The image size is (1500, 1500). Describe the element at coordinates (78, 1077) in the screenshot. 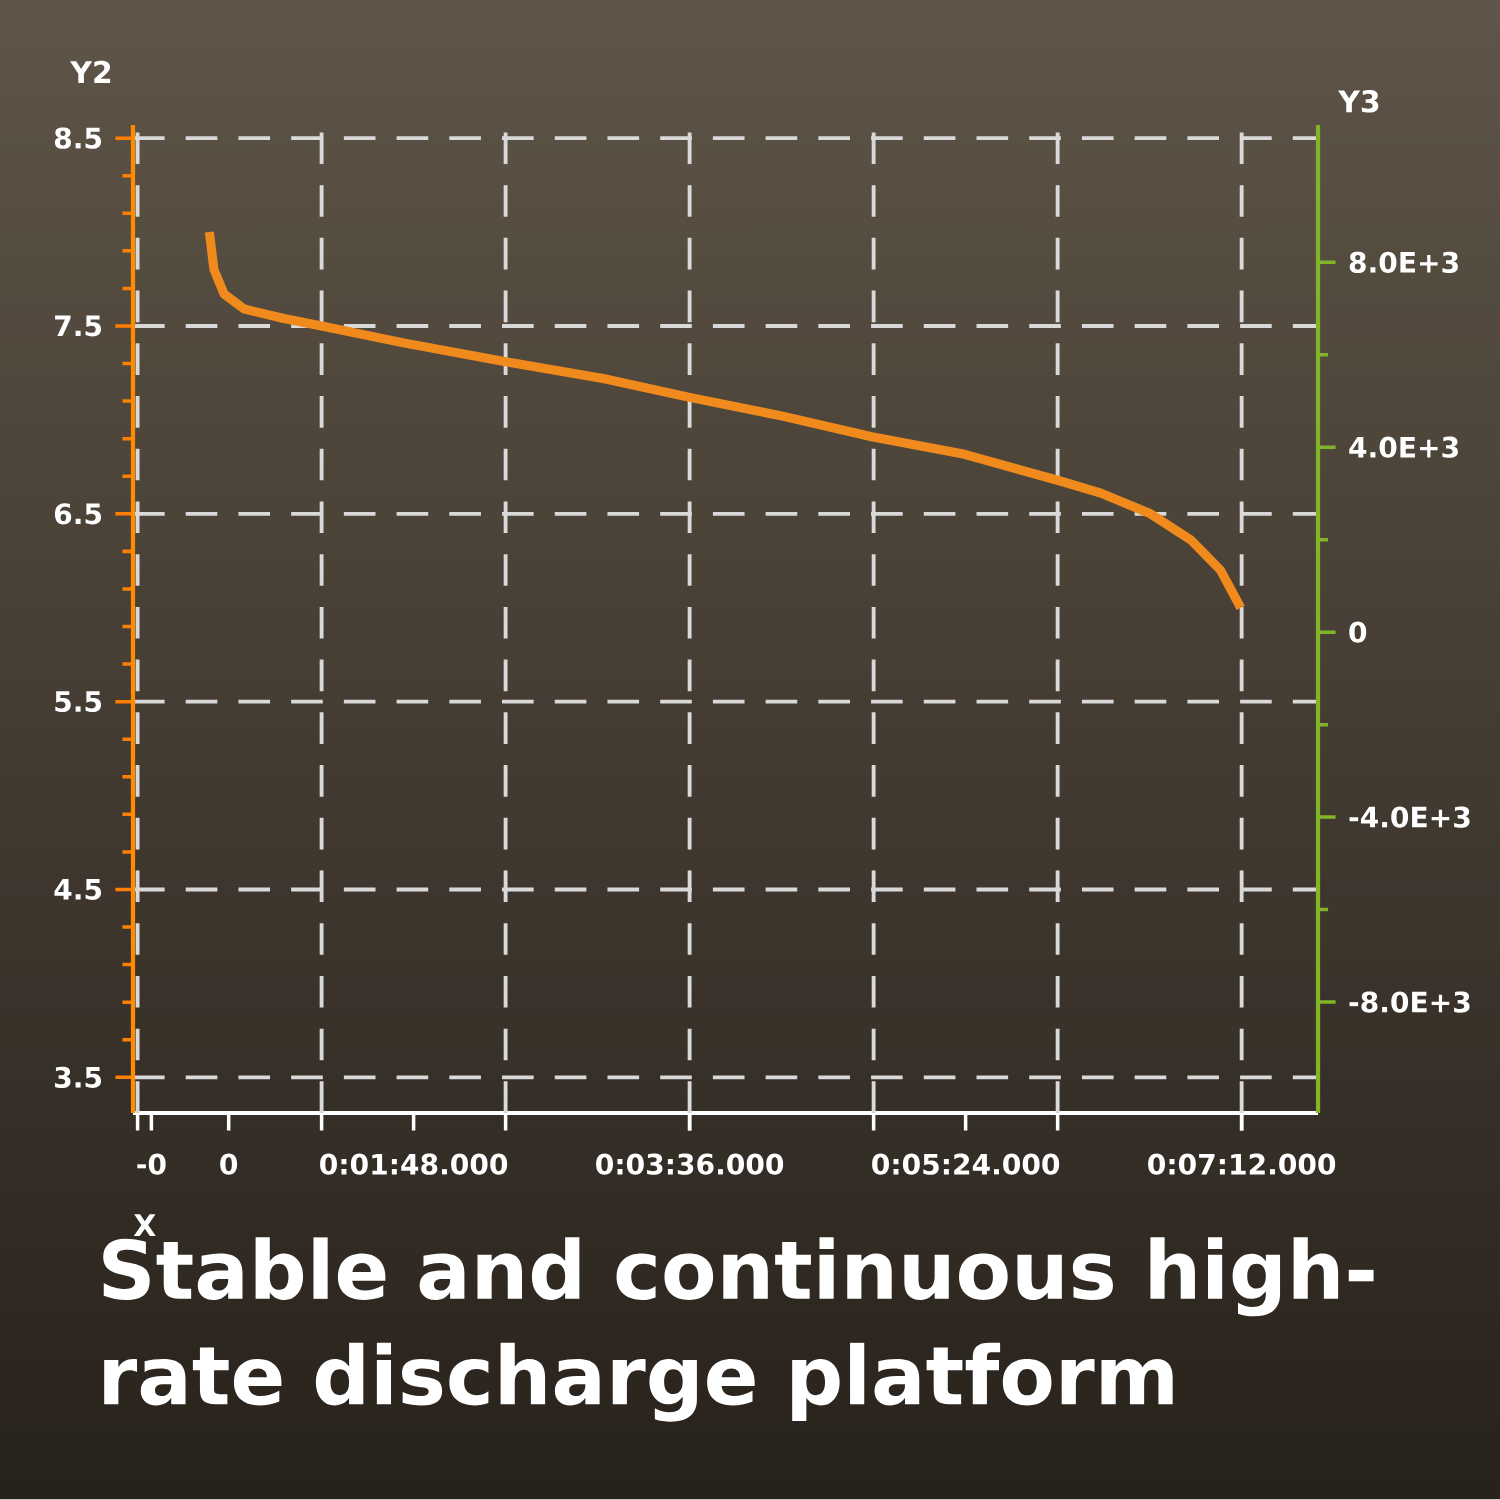

I see `y-tick-label: 3.5` at that location.